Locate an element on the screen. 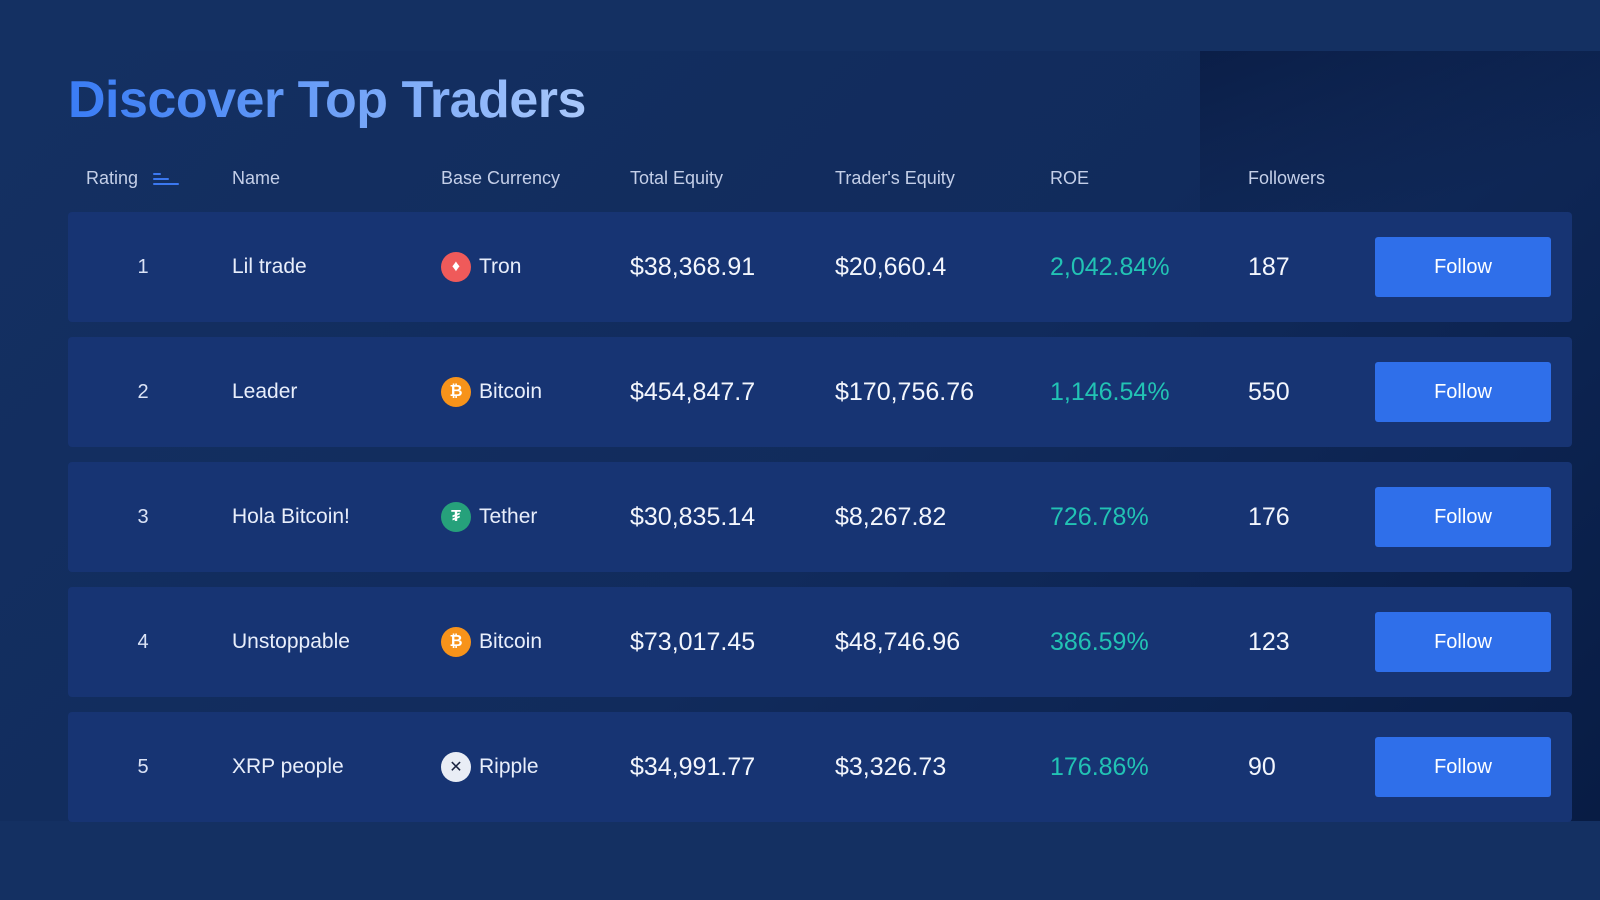 This screenshot has height=900, width=1600. ripple-icon: ✕ is located at coordinates (456, 767).